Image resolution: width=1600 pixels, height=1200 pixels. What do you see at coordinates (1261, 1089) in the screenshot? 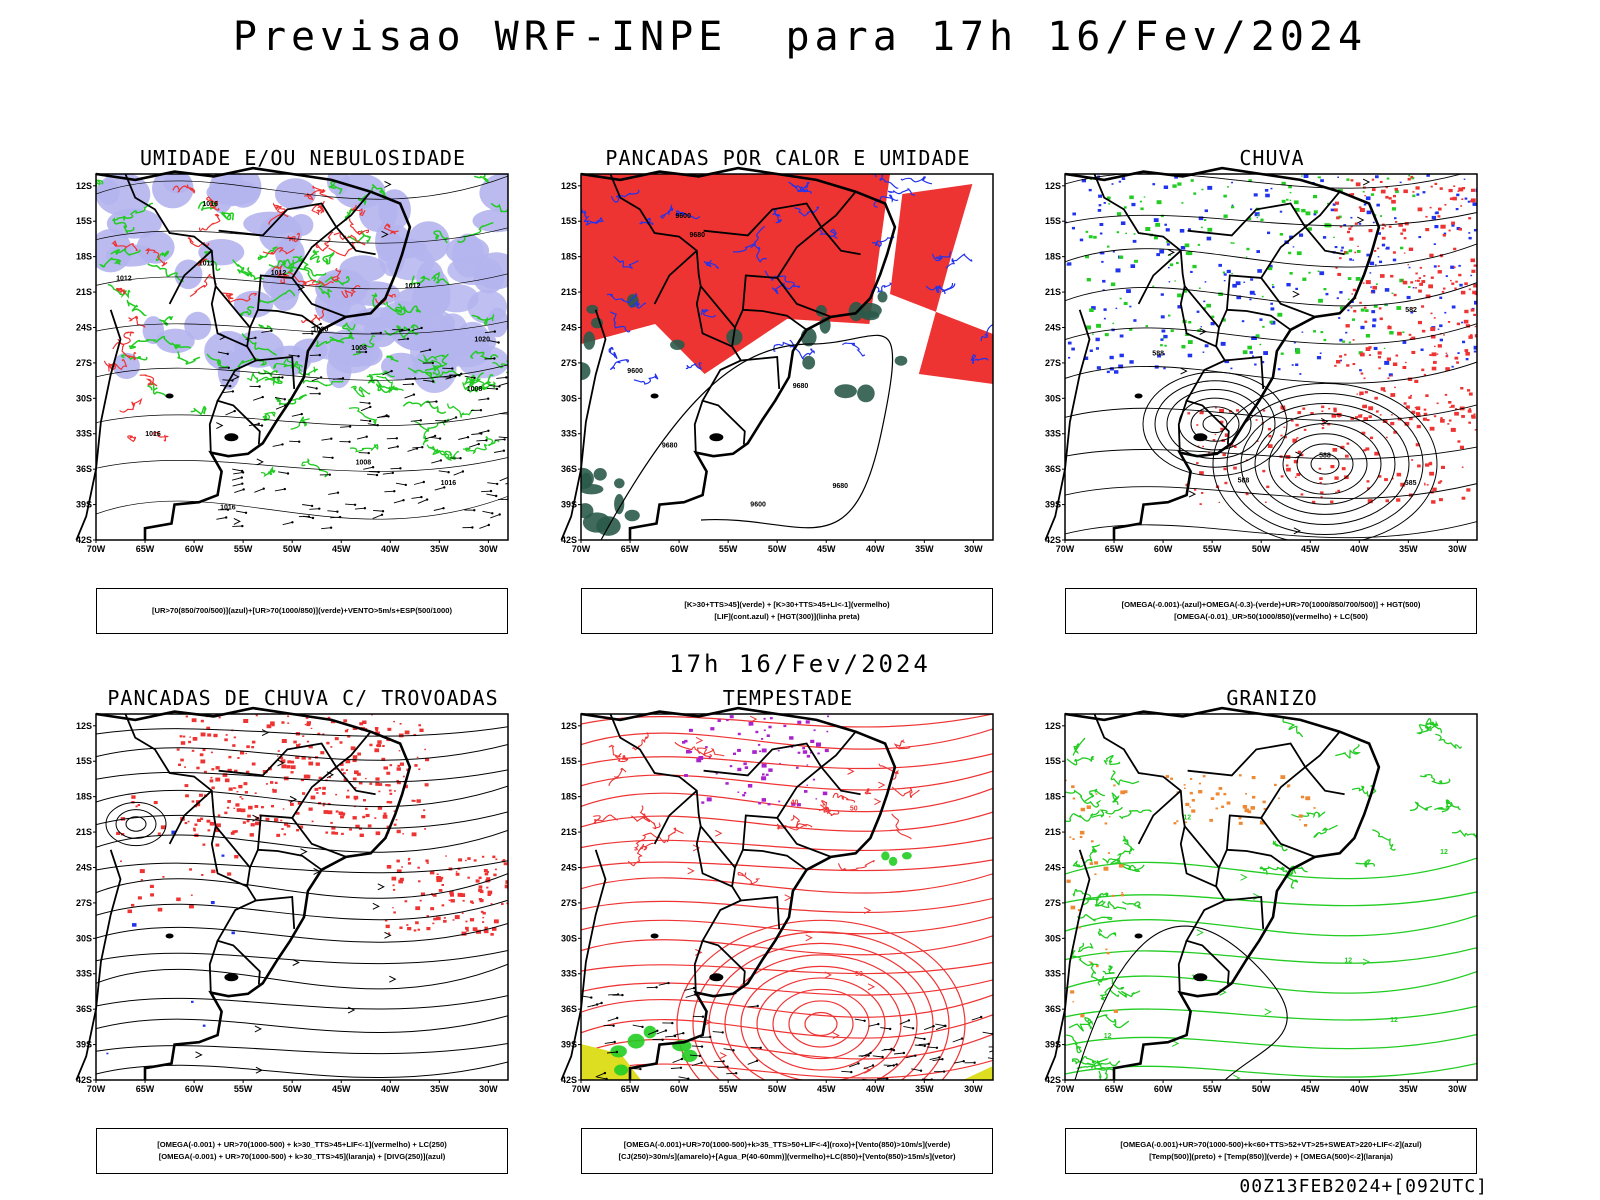
I see `lon-label: 50W` at bounding box center [1261, 1089].